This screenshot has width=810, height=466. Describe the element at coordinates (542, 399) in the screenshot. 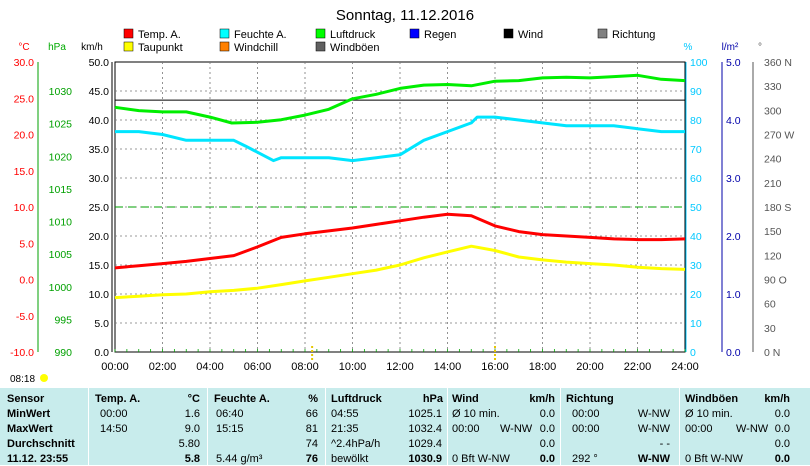

I see `stats-header-wind-unit: km/h` at that location.